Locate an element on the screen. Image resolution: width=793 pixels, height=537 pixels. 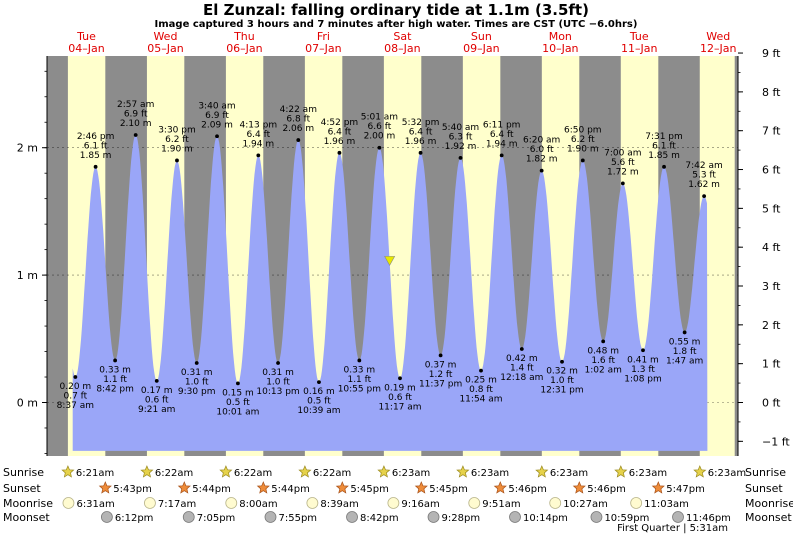
moonrise-time: 9:51am is located at coordinates (501, 504).